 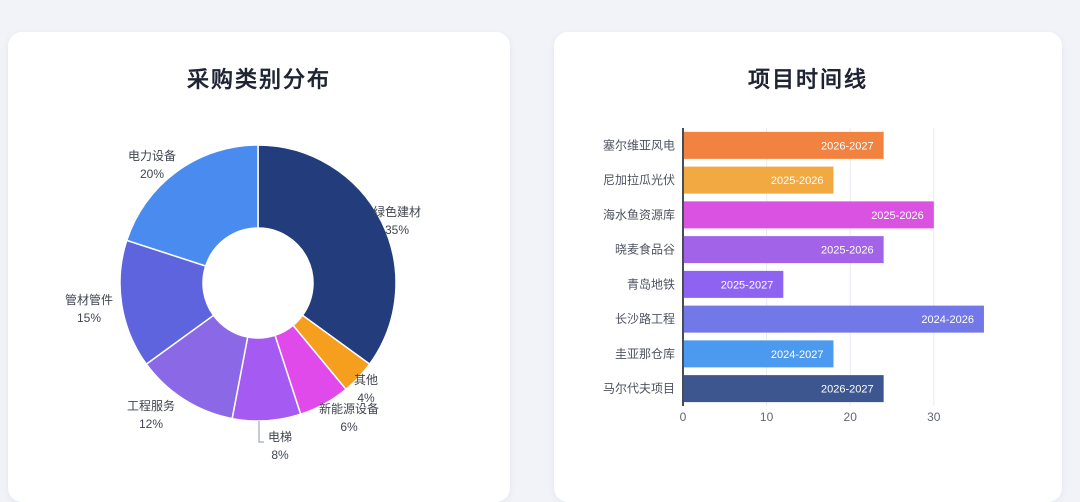 What do you see at coordinates (152, 156) in the screenshot?
I see `pie-label-name-6: 电力设备` at bounding box center [152, 156].